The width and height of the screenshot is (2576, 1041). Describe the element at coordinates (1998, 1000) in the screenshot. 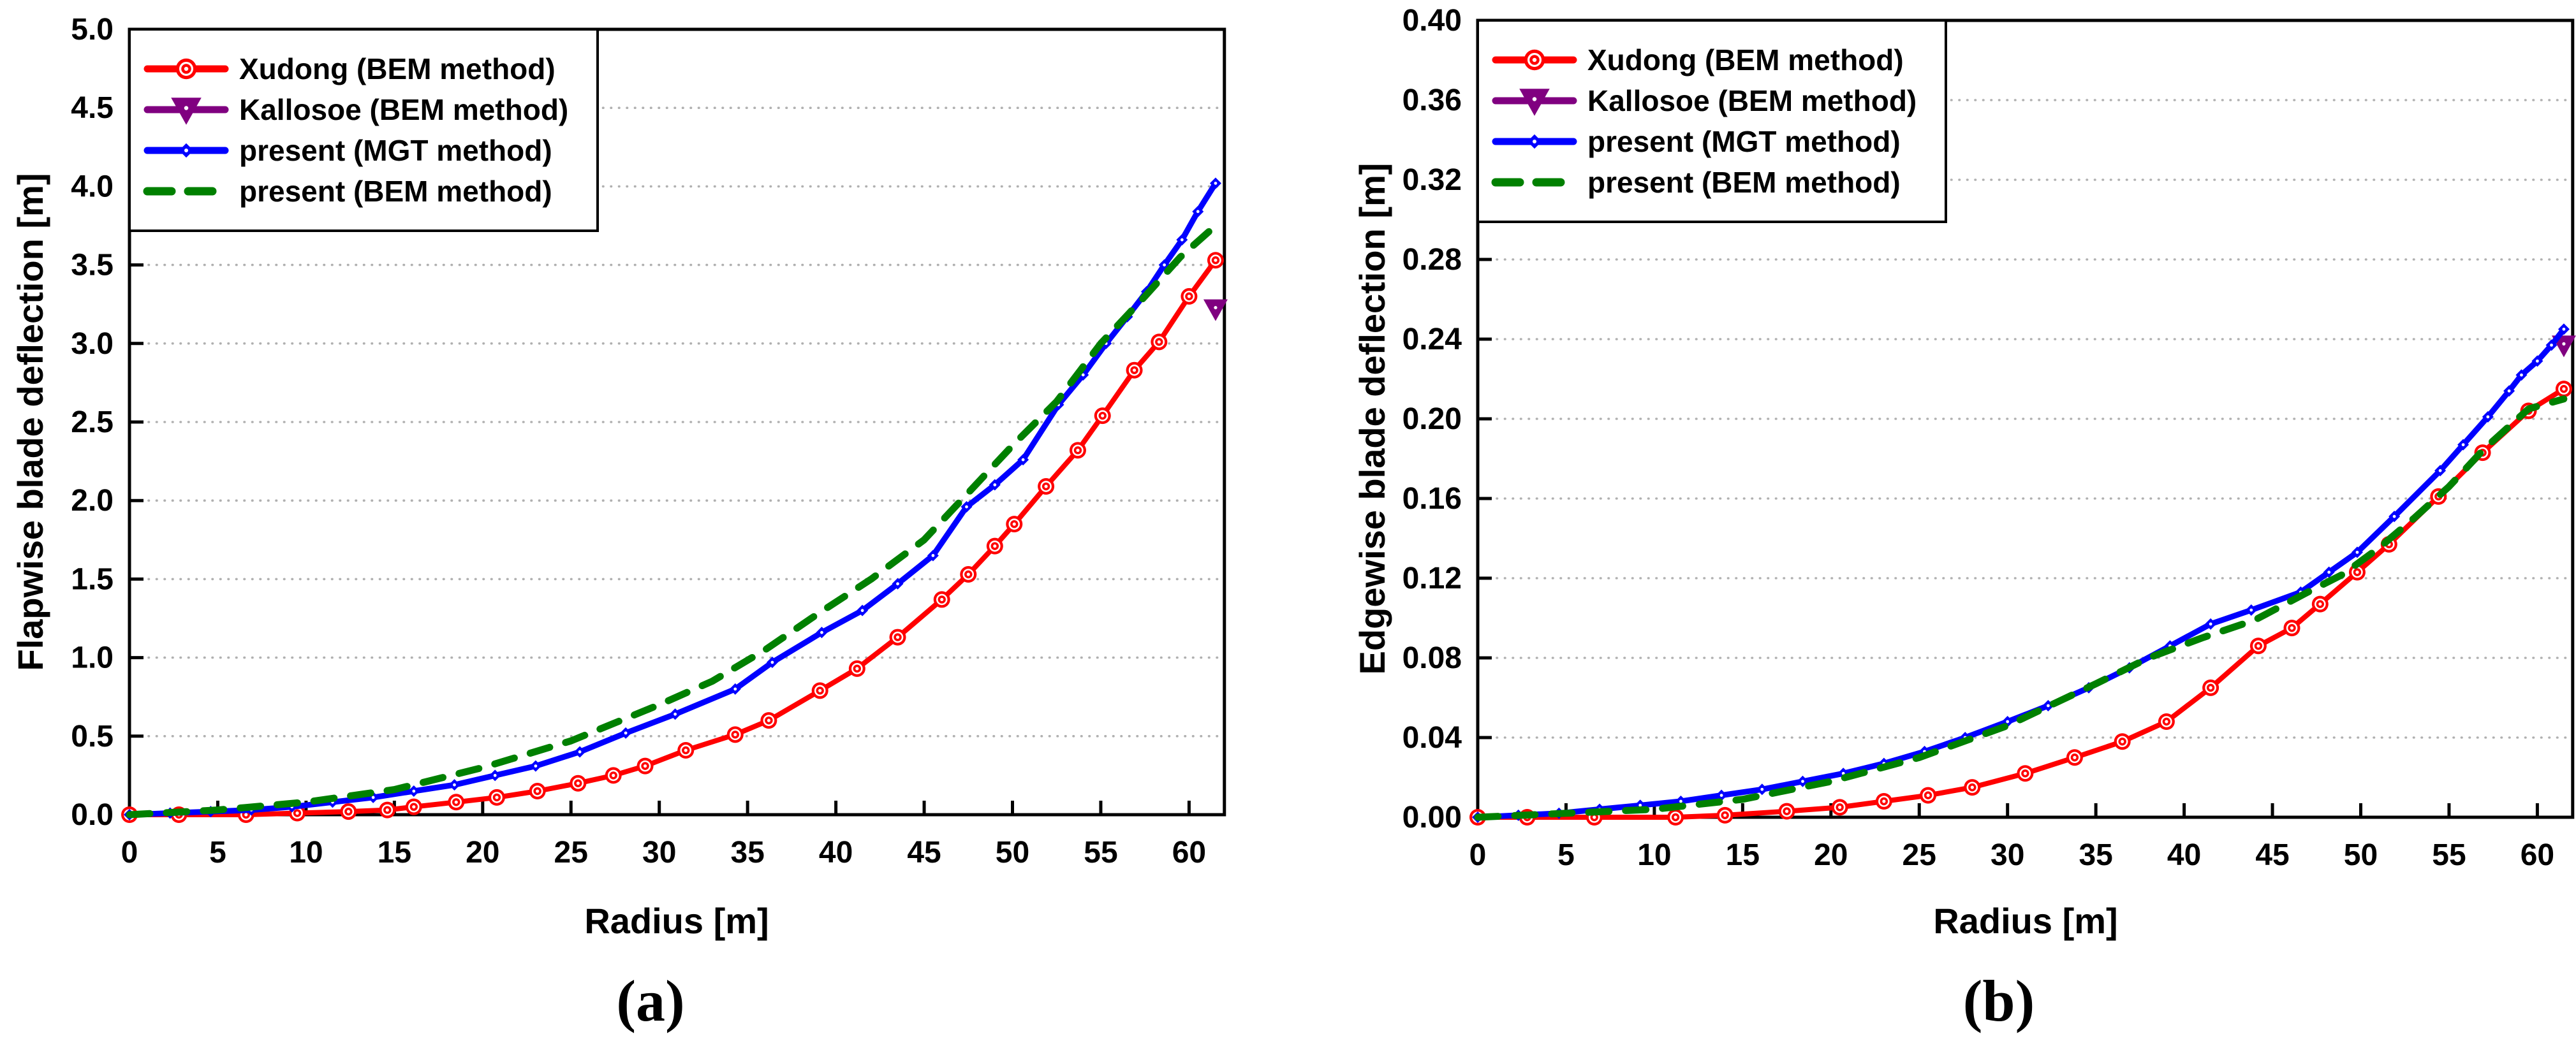

I see `caption-b: (b)` at that location.